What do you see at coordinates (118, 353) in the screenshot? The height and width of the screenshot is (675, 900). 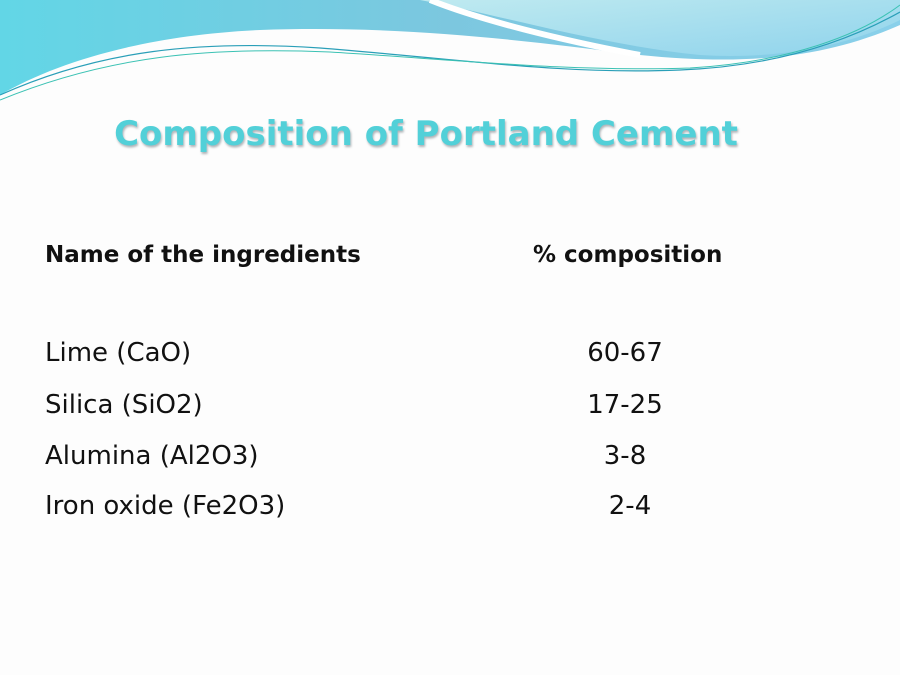 I see `ingredient-name: Lime (CaO)` at bounding box center [118, 353].